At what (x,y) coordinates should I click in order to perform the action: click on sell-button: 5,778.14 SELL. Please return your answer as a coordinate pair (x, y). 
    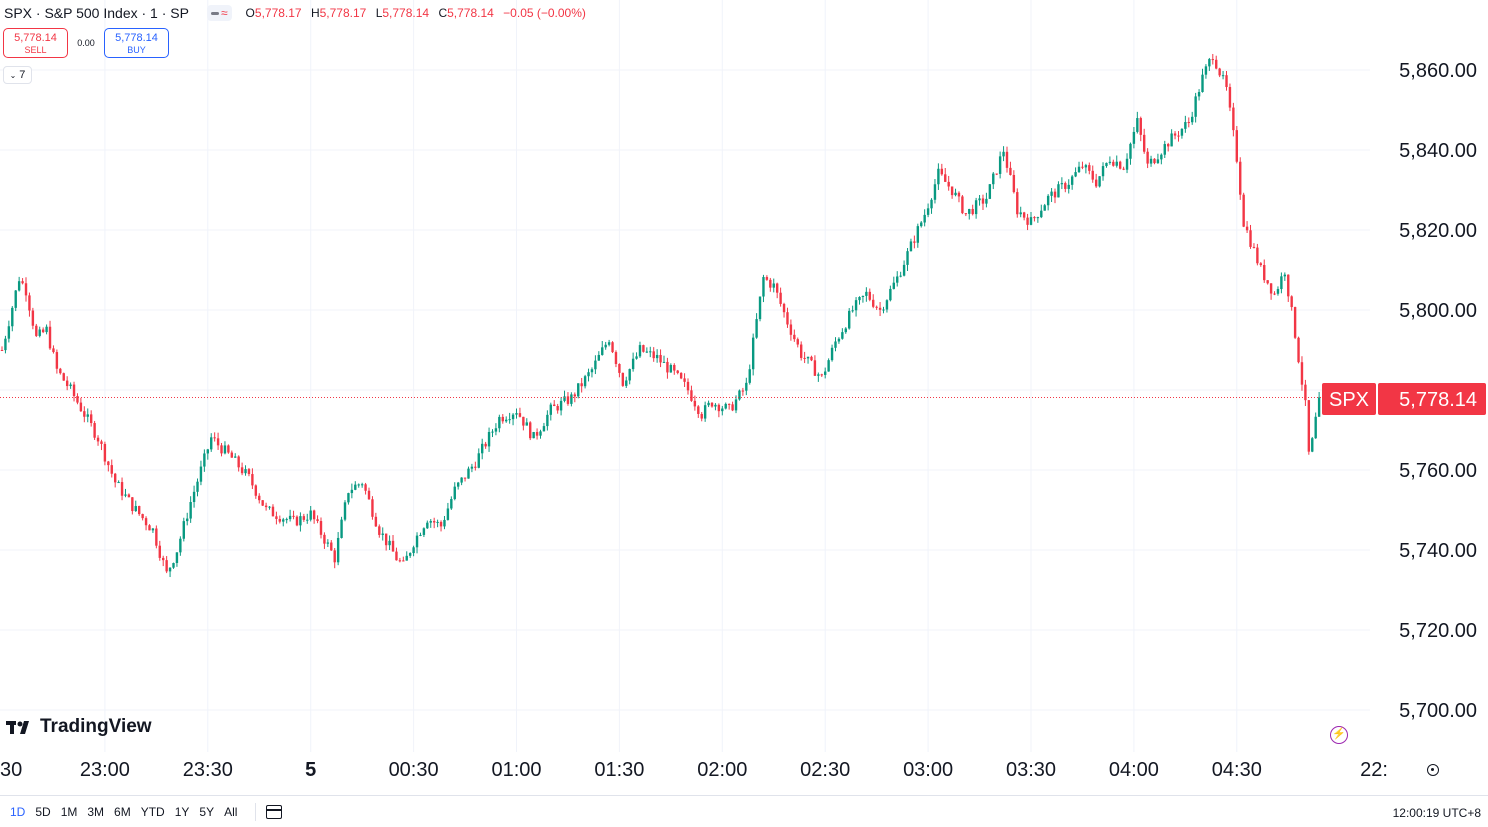
    Looking at the image, I should click on (35, 43).